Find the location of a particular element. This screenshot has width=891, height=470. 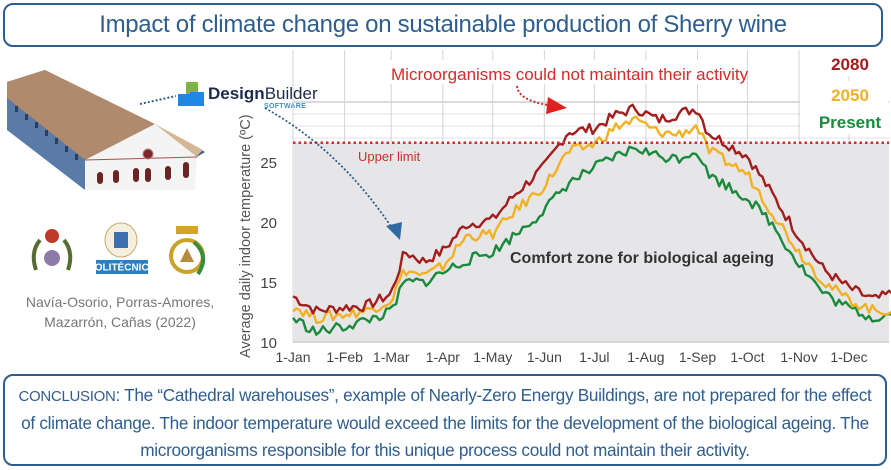

connector-building-logo is located at coordinates (158, 100).